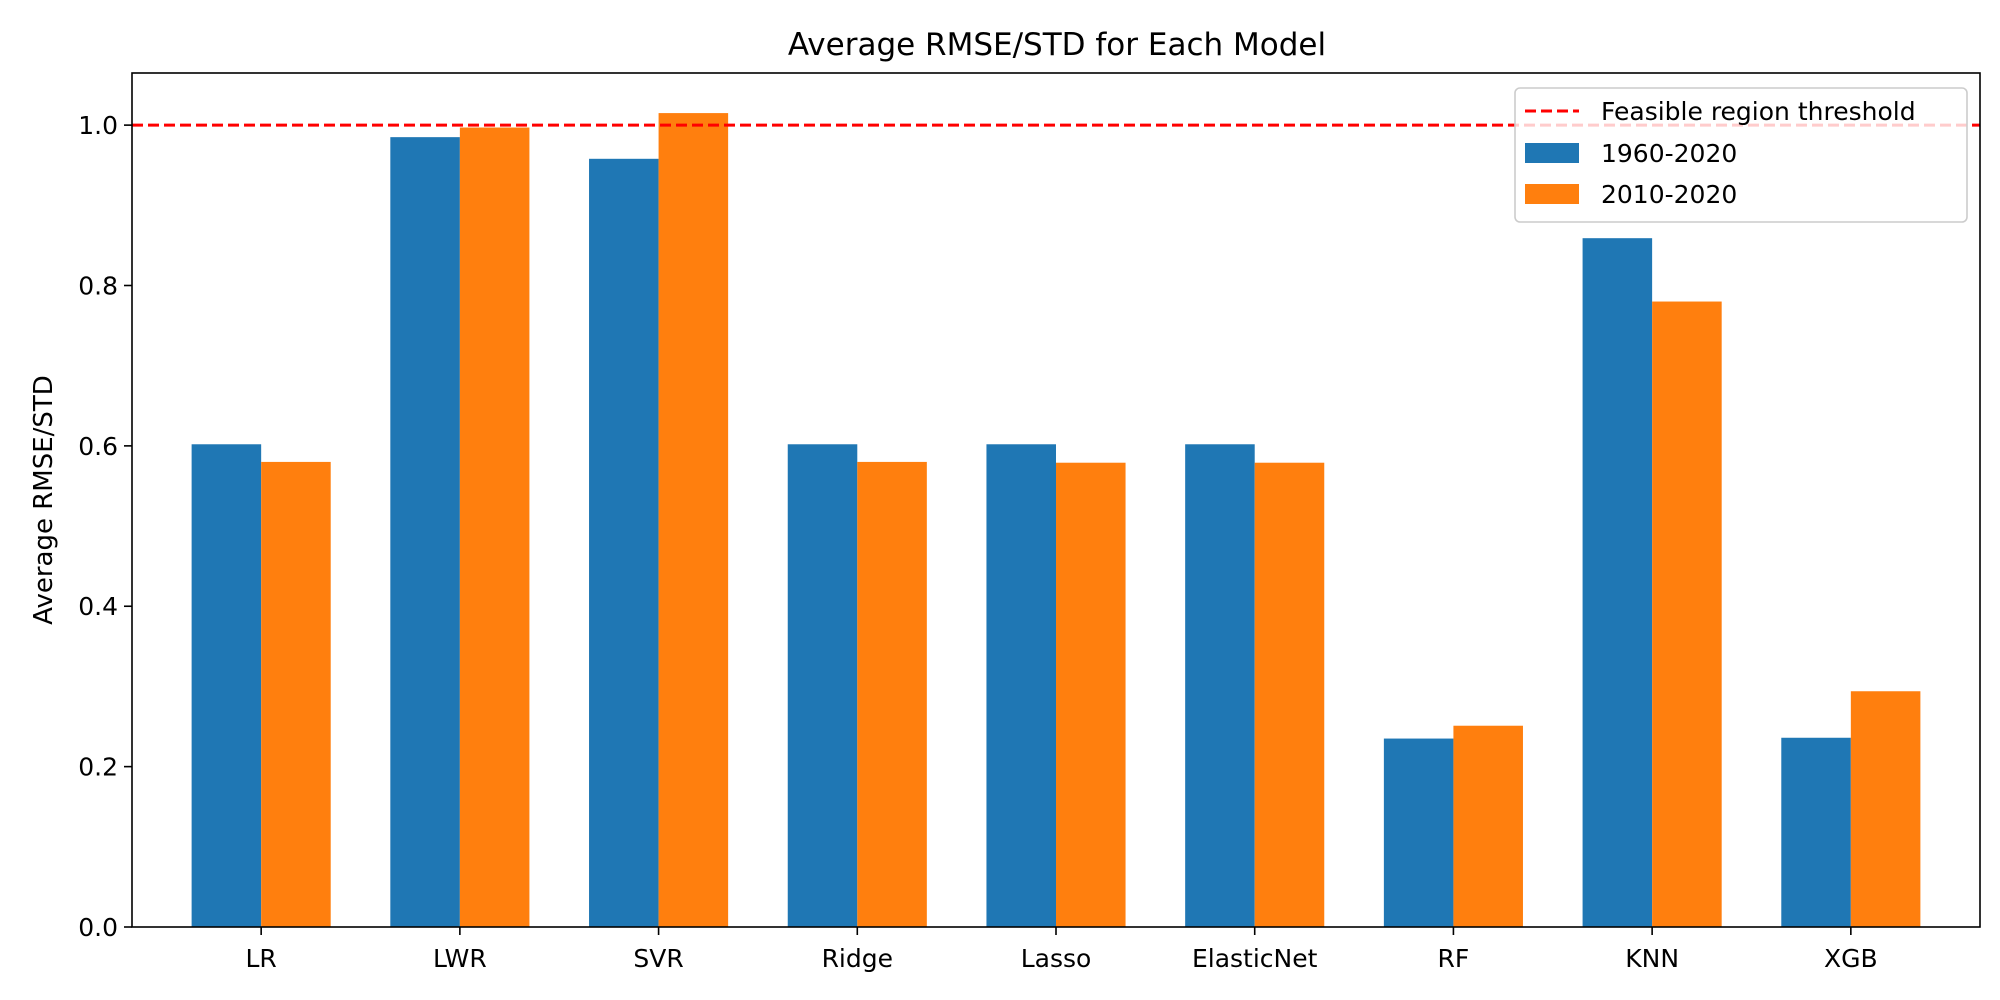 The image size is (2000, 1000). Describe the element at coordinates (98, 606) in the screenshot. I see `y-tick-label: 0.4` at that location.